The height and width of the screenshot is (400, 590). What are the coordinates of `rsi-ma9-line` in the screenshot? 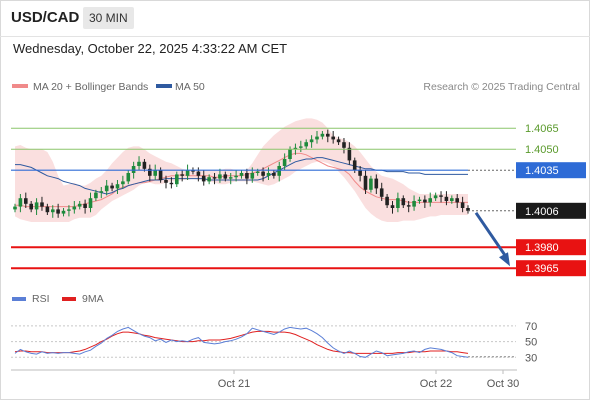 It's located at (241, 342).